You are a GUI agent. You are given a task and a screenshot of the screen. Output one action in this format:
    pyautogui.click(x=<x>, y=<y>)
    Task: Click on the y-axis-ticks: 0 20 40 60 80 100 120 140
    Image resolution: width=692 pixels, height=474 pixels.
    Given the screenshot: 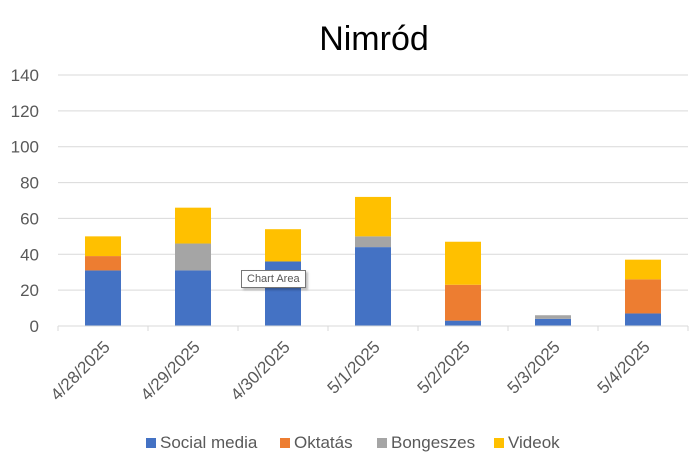 What is the action you would take?
    pyautogui.click(x=25, y=201)
    